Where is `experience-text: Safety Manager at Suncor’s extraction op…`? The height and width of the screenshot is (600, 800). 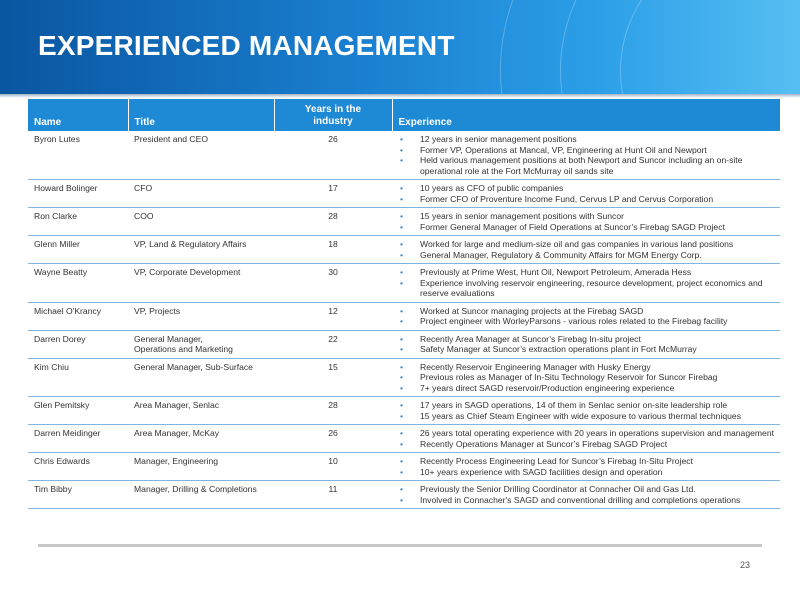
experience-text: Safety Manager at Suncor’s extraction op… is located at coordinates (558, 349).